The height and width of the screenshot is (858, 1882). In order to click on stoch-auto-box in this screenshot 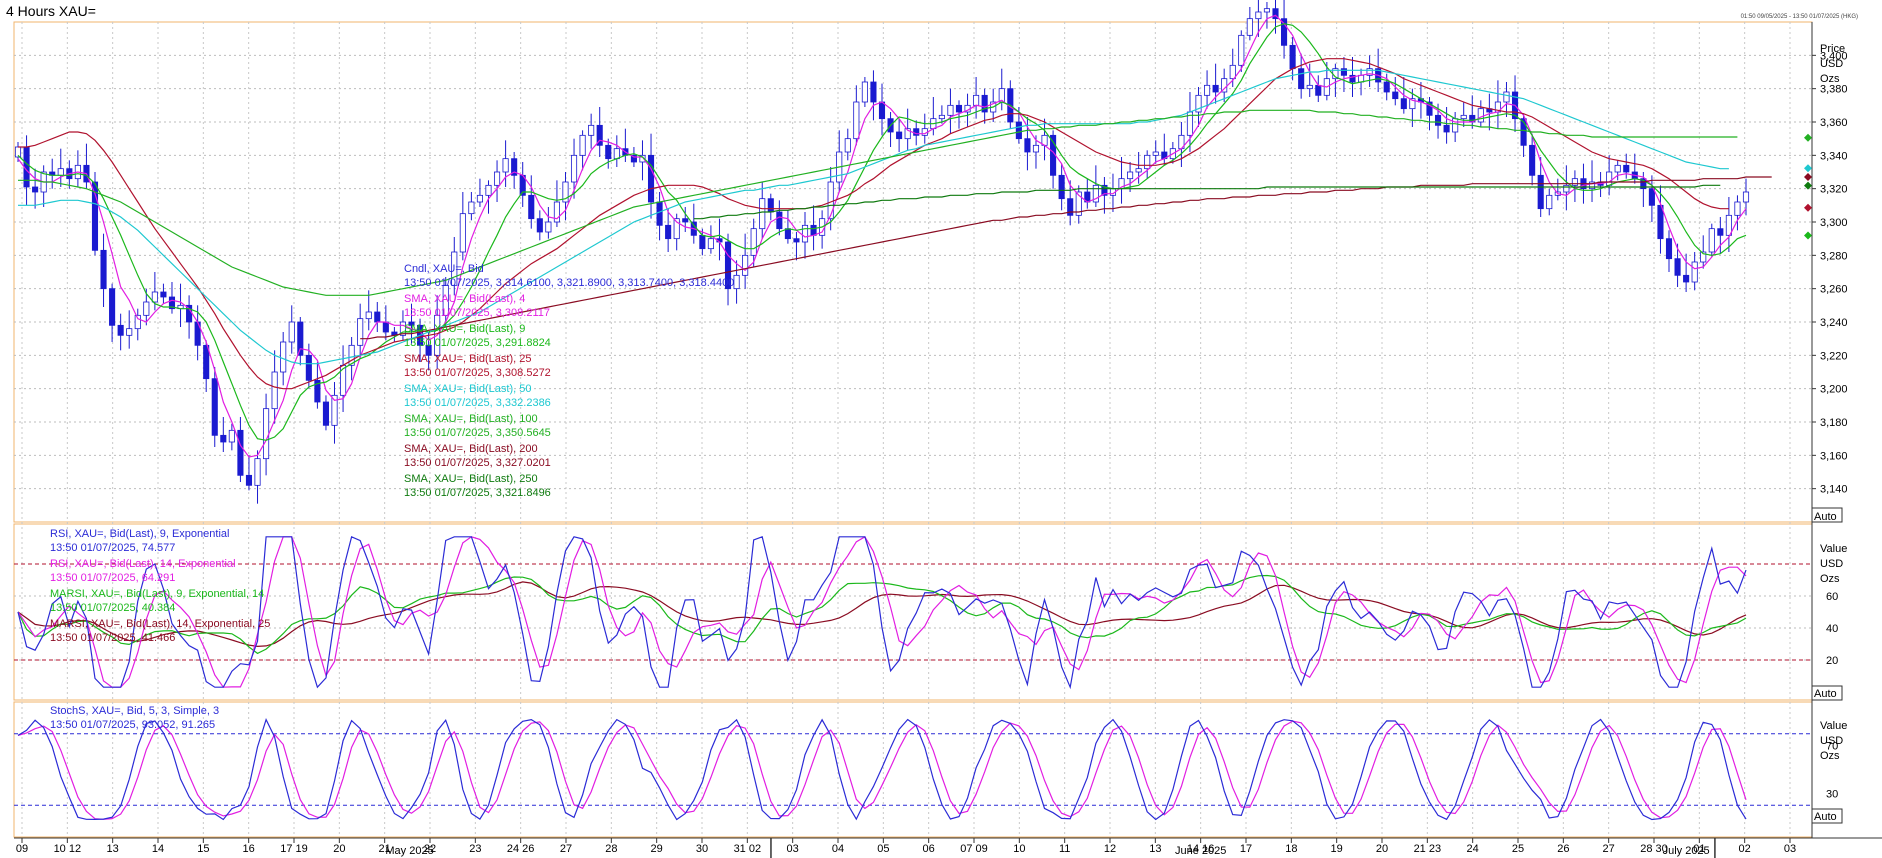, I will do `click(1827, 816)`.